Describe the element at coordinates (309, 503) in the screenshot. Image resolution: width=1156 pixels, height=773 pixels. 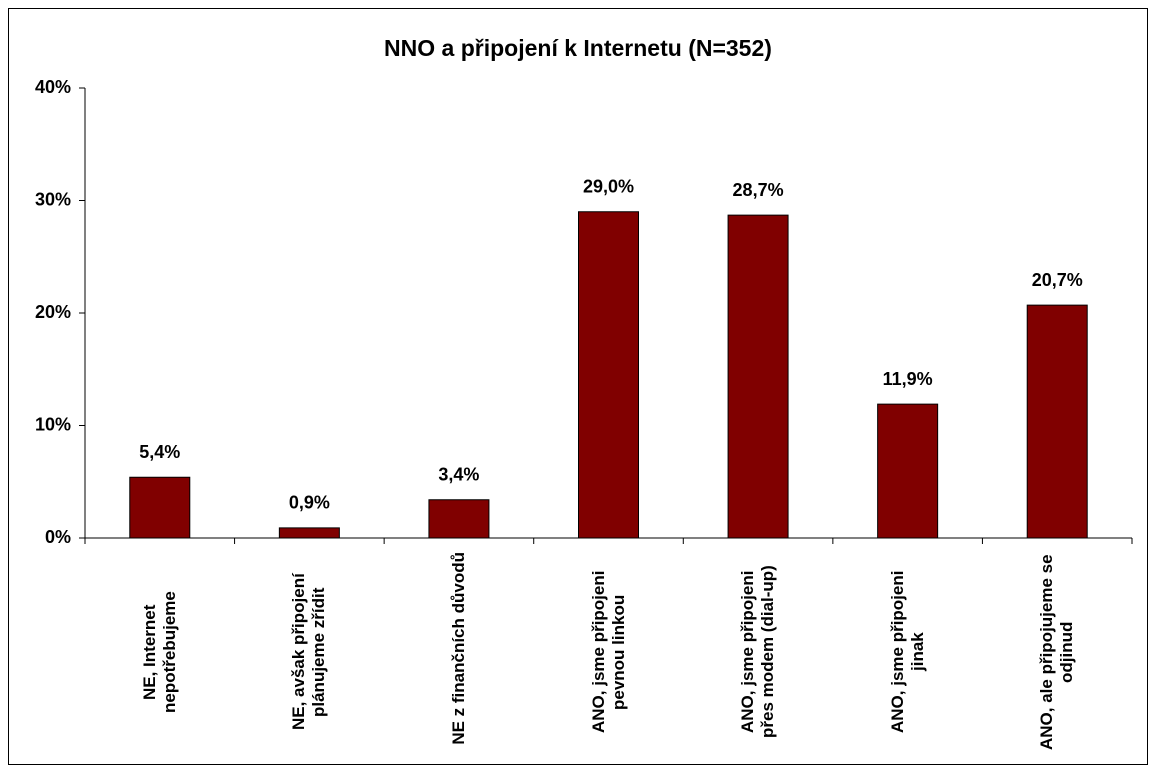
I see `data-label: 0,9%` at that location.